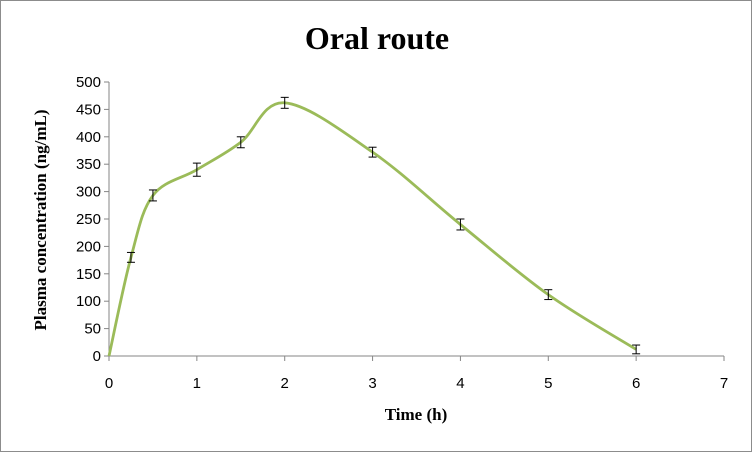 This screenshot has height=453, width=752. Describe the element at coordinates (416, 414) in the screenshot. I see `x-axis-label: Time (h)` at that location.